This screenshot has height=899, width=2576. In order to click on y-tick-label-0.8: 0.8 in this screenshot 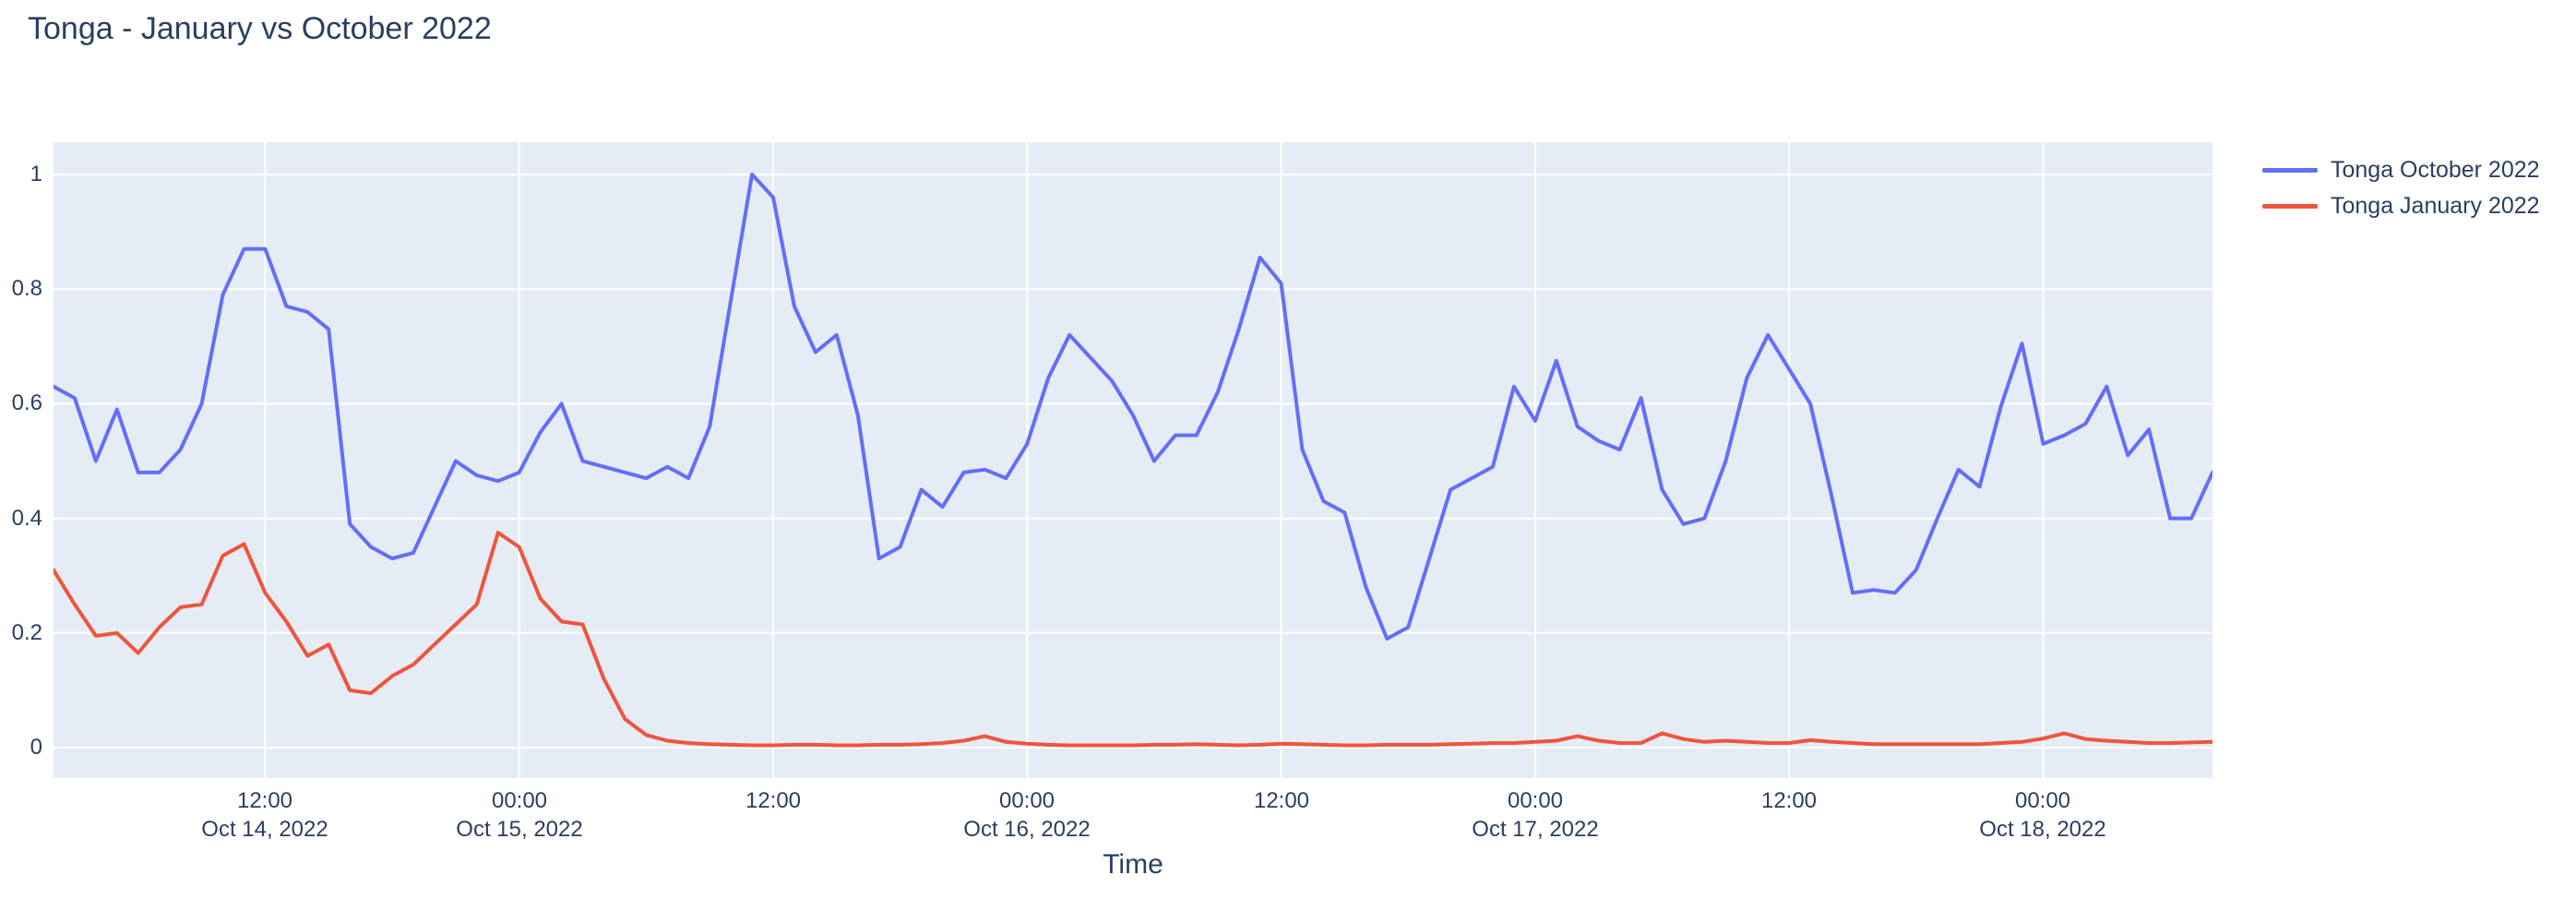, I will do `click(26, 288)`.